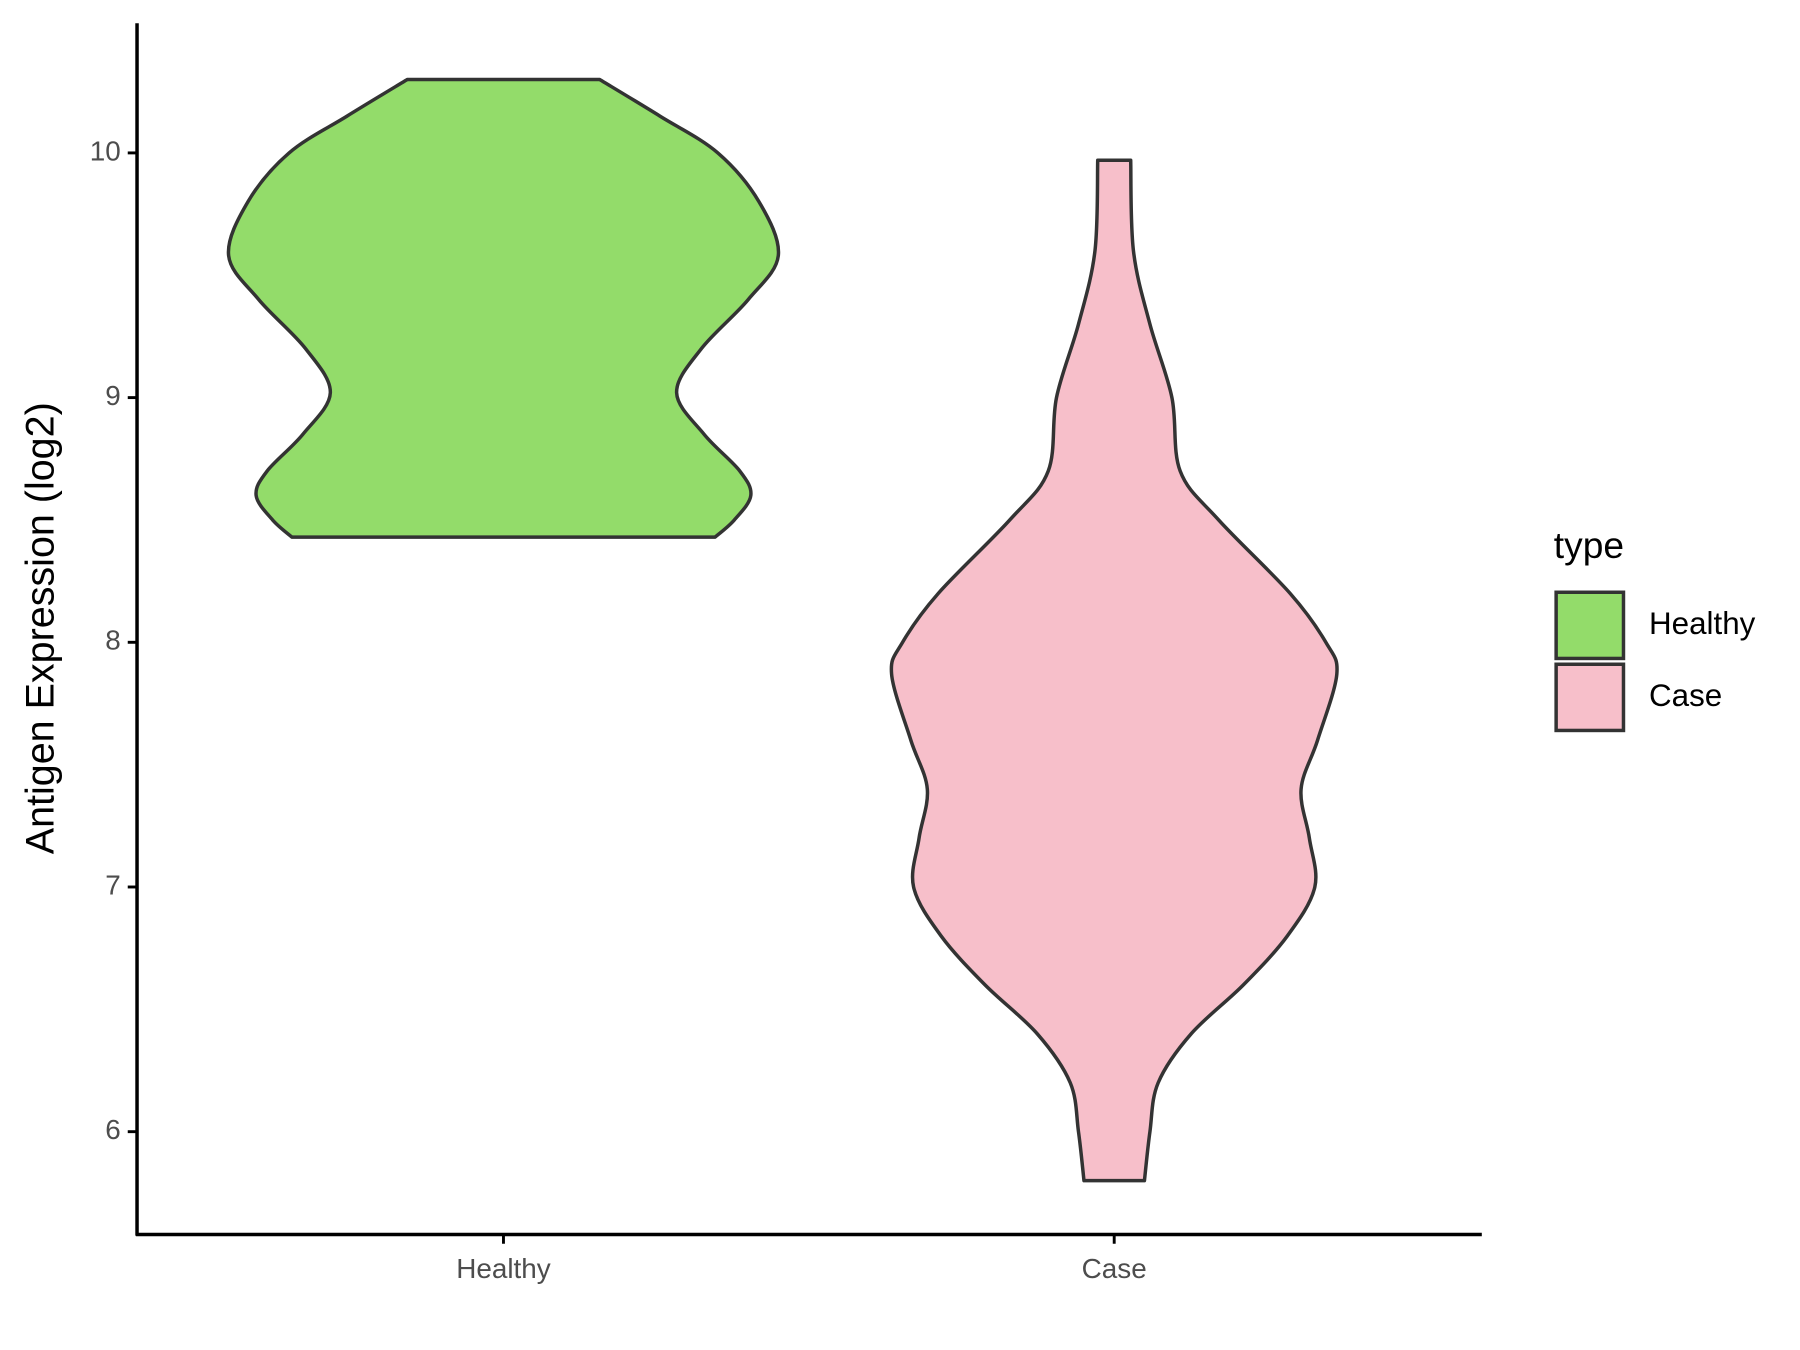 Image resolution: width=1800 pixels, height=1350 pixels. What do you see at coordinates (1589, 545) in the screenshot?
I see `legend-title: type` at bounding box center [1589, 545].